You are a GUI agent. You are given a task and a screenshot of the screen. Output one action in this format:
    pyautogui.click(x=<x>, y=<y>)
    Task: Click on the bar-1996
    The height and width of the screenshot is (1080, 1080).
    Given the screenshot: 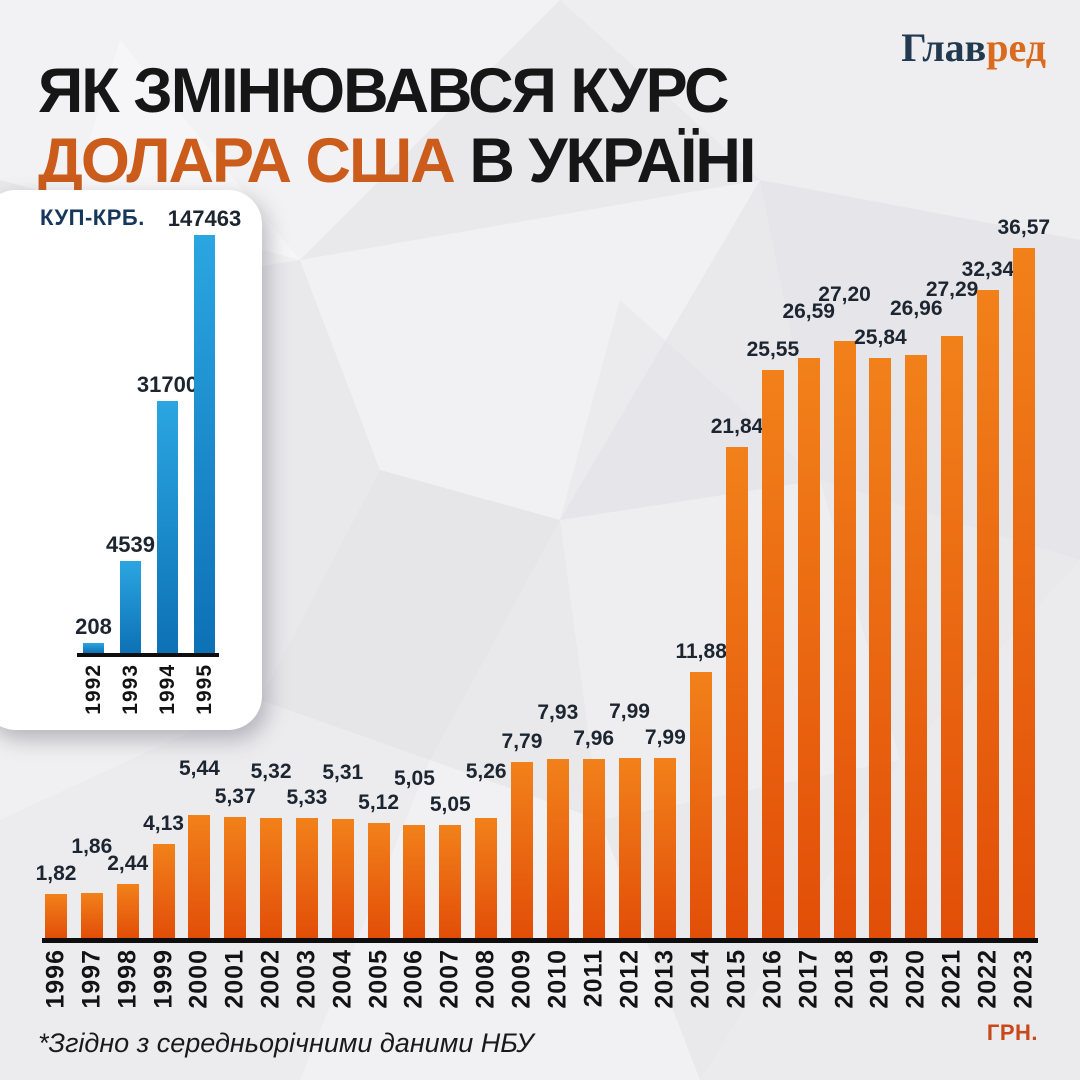 What is the action you would take?
    pyautogui.click(x=56, y=916)
    